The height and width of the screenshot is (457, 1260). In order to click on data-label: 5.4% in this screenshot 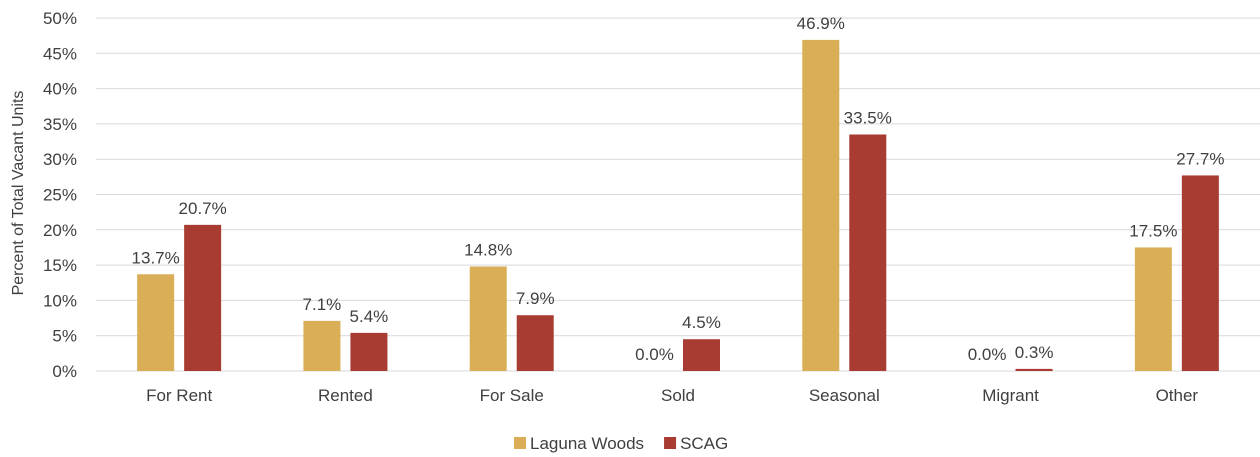, I will do `click(369, 316)`.